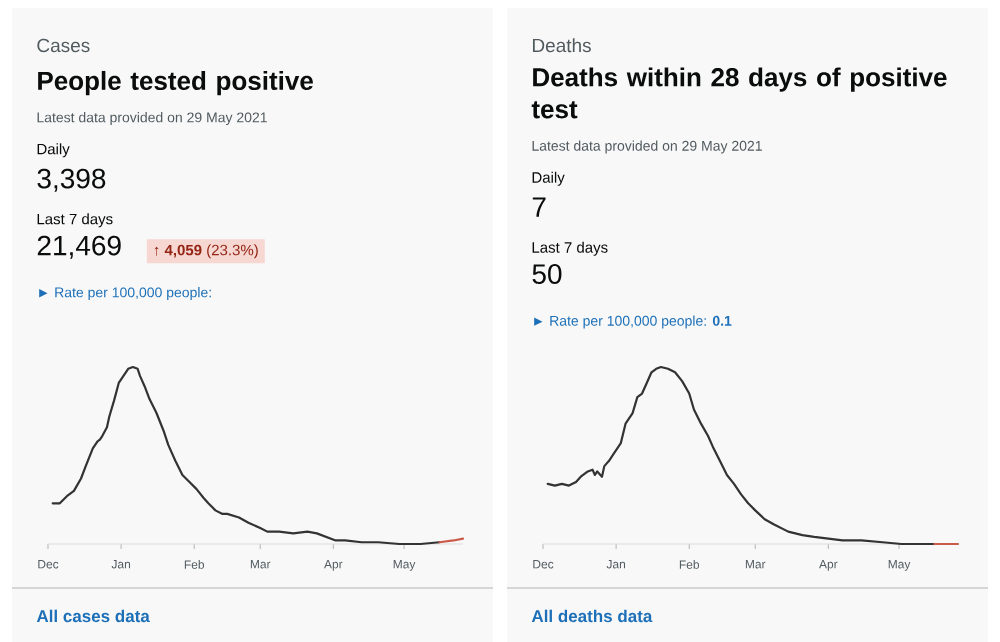 This screenshot has height=642, width=1000. What do you see at coordinates (592, 616) in the screenshot?
I see `text: All deaths data` at bounding box center [592, 616].